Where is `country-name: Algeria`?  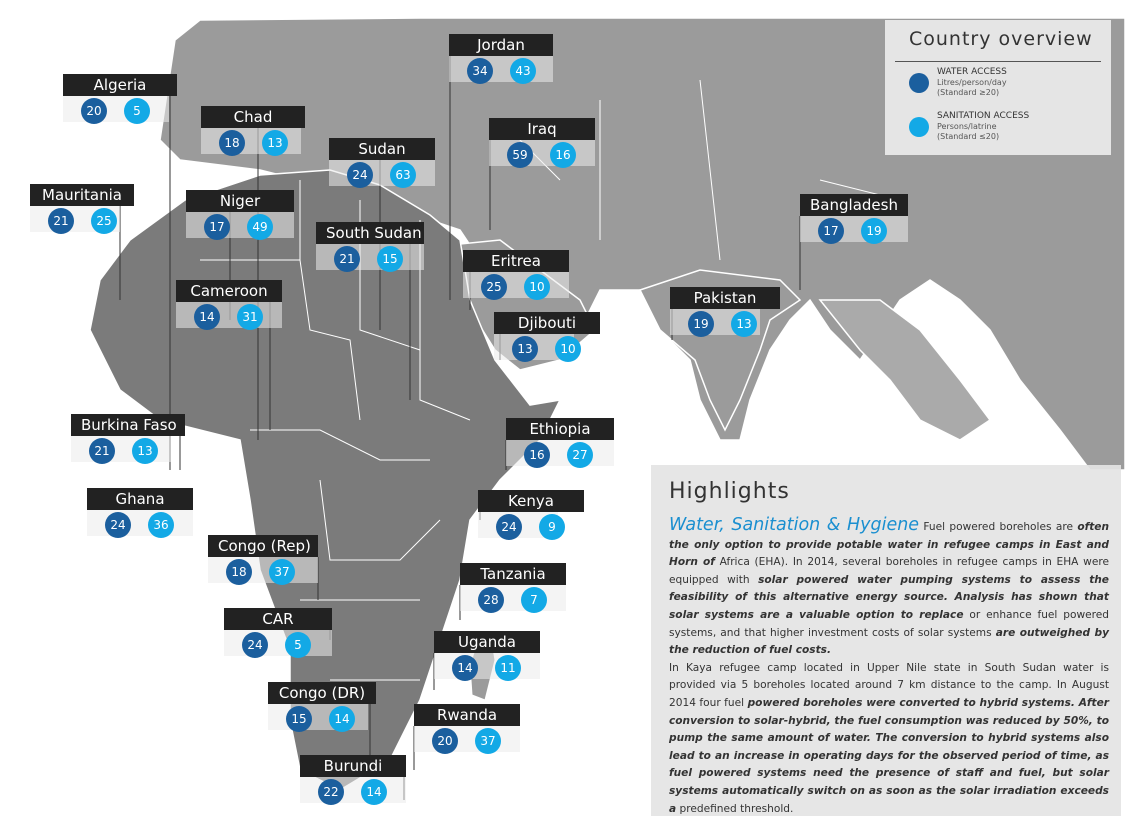
country-name: Algeria is located at coordinates (120, 85).